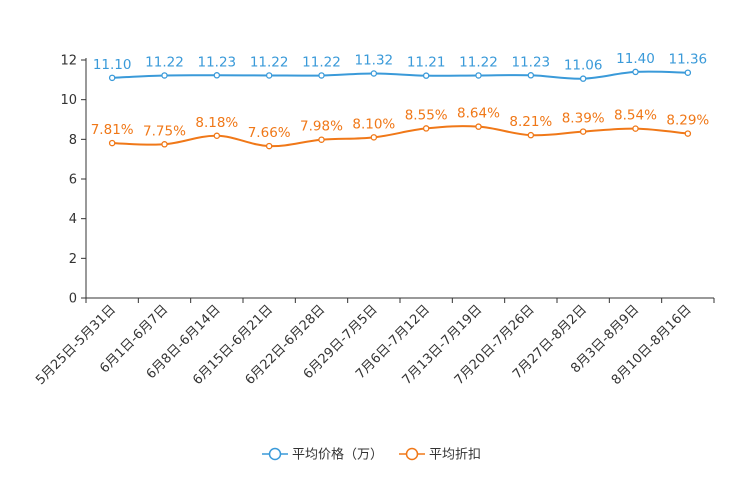  I want to click on legend-item-avg-discount: 平均折扣, so click(440, 455).